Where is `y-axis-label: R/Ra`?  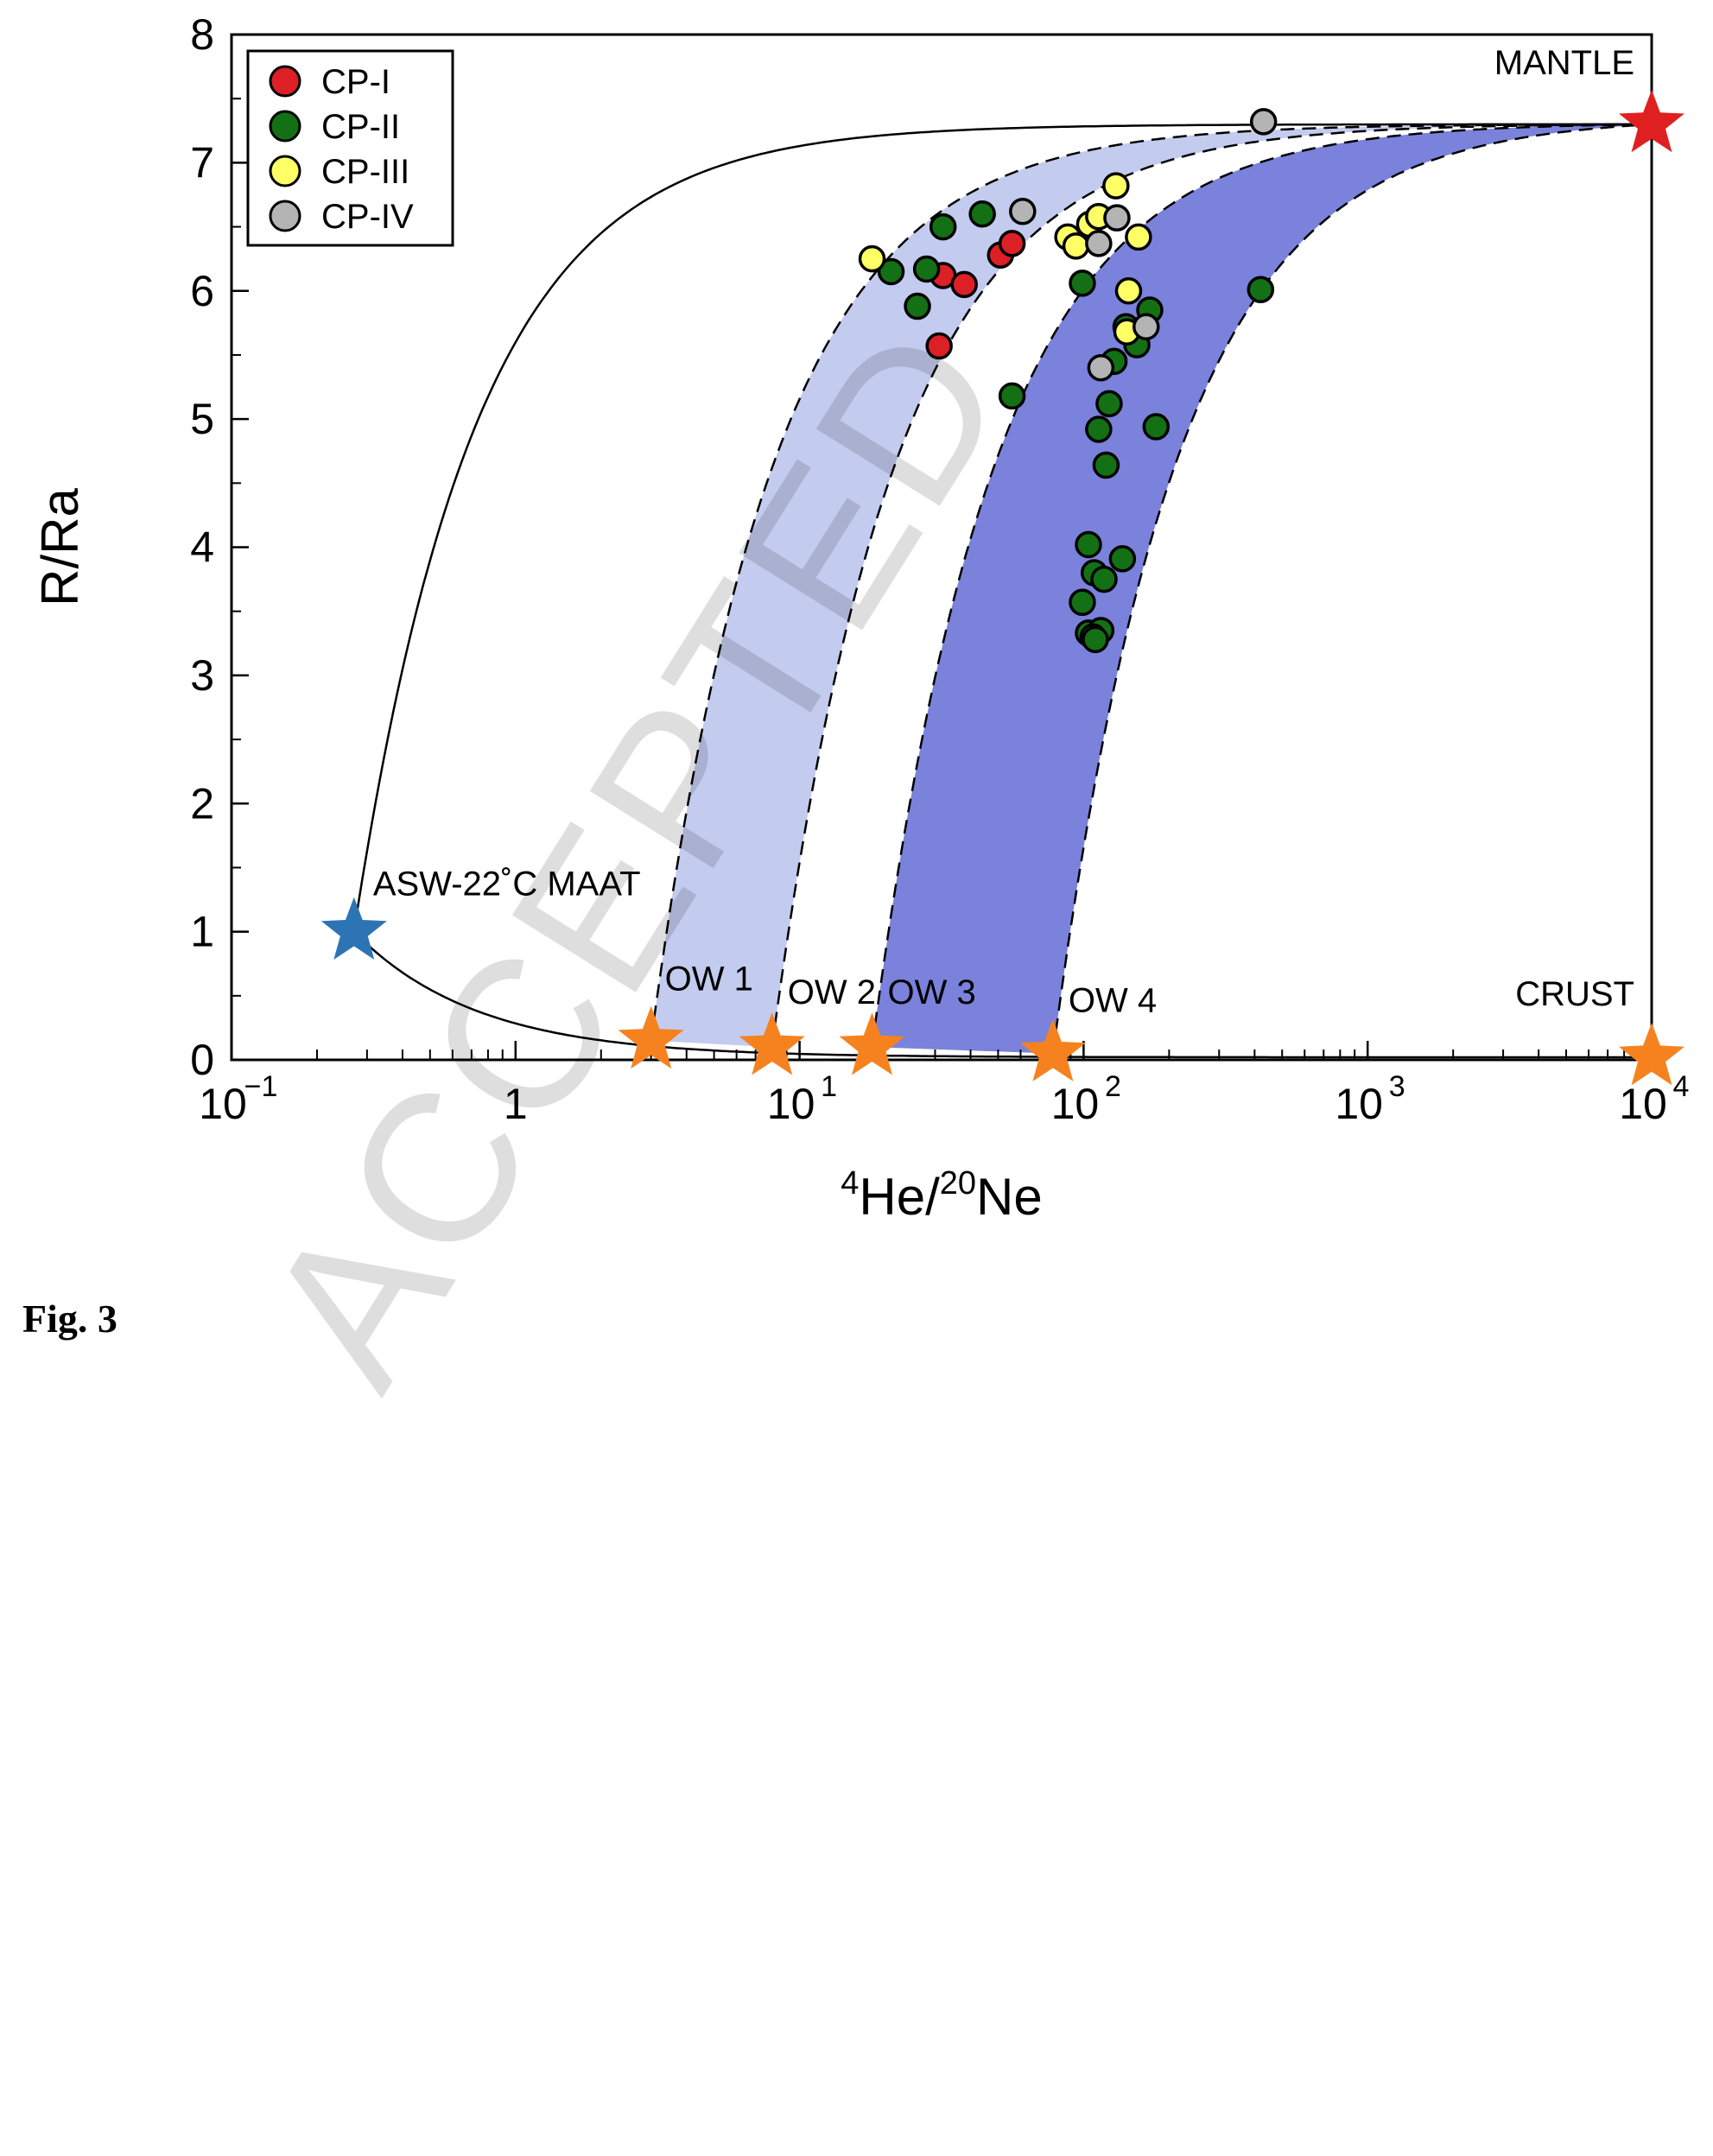 y-axis-label: R/Ra is located at coordinates (60, 547).